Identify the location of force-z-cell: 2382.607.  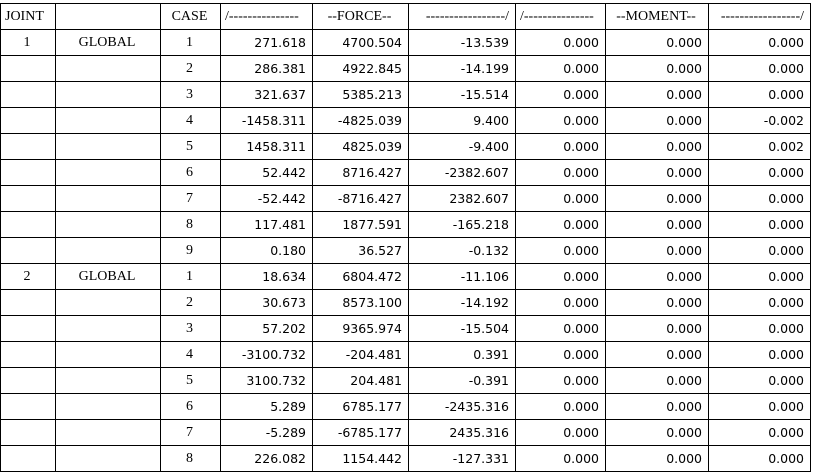
(462, 198).